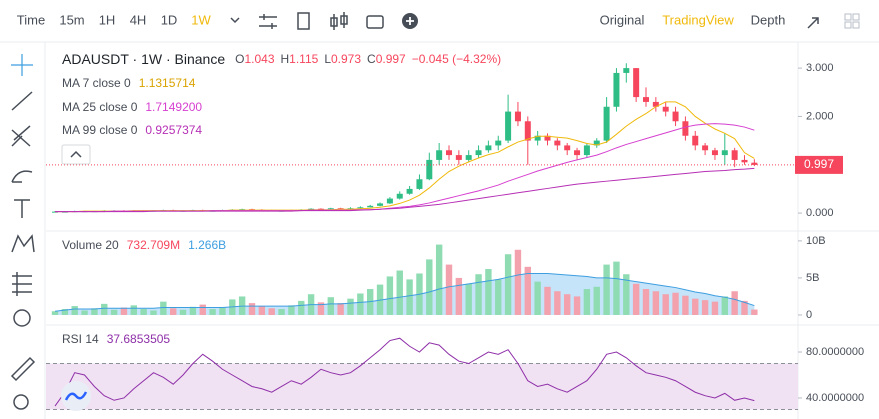 The height and width of the screenshot is (419, 879). I want to click on interval-tab: 15m, so click(71, 19).